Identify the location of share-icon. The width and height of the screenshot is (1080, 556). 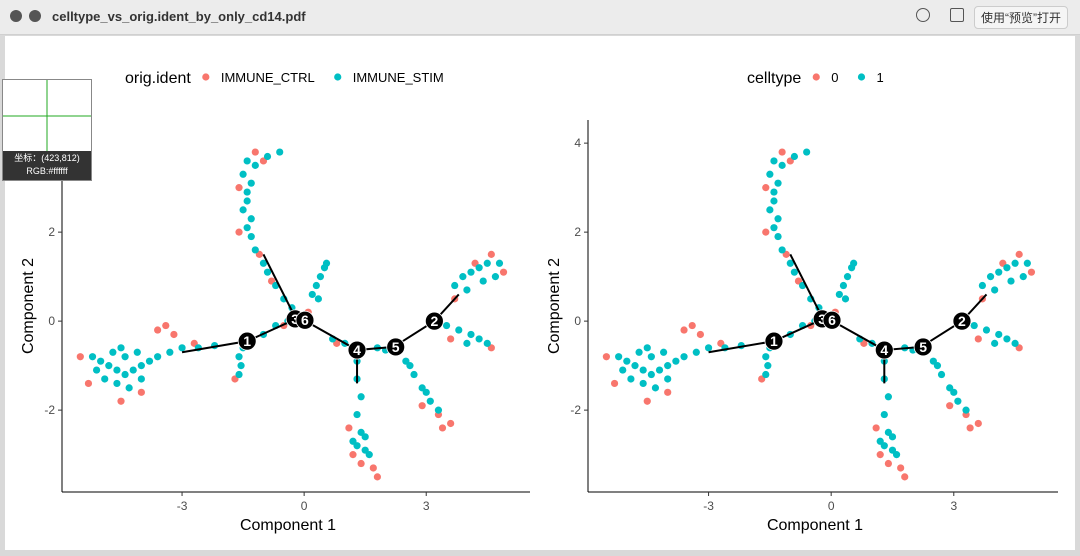
(957, 15).